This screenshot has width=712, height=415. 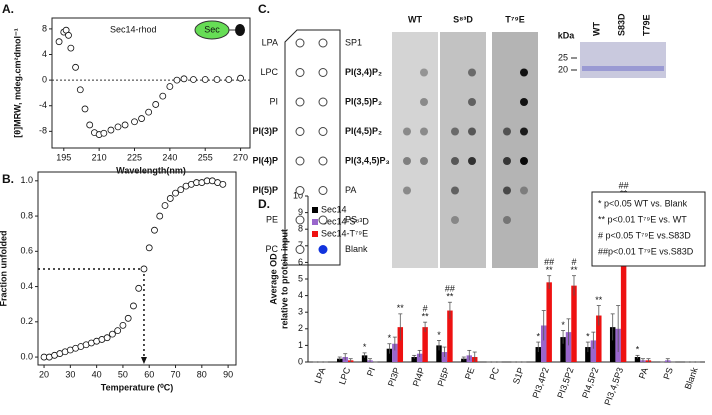 I want to click on significance-label: ##, so click(x=549, y=262).